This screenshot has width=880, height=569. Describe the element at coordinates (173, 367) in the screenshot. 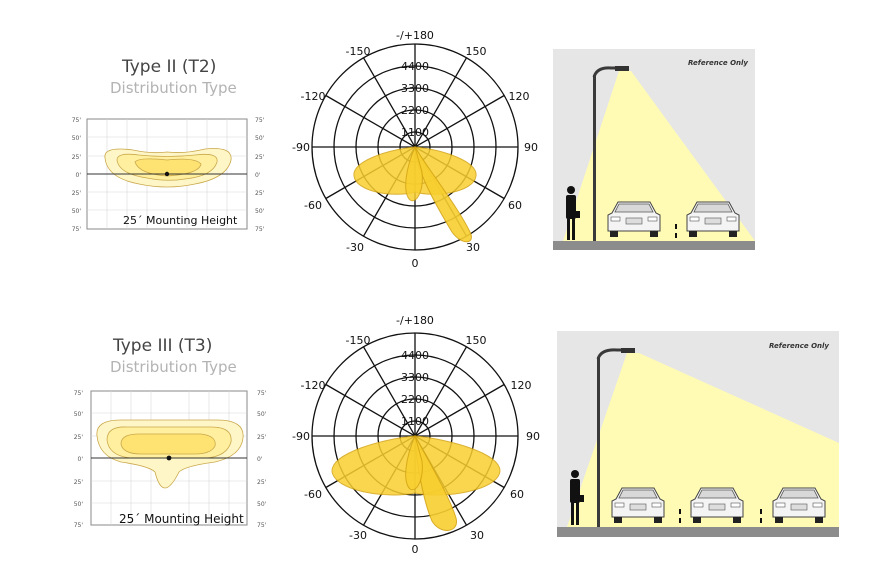

I see `type-iii-subtitle: Distribution Type` at that location.